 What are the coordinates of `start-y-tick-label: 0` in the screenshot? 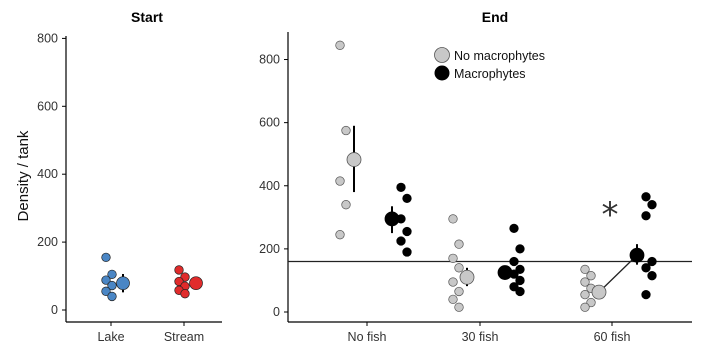 It's located at (54, 310).